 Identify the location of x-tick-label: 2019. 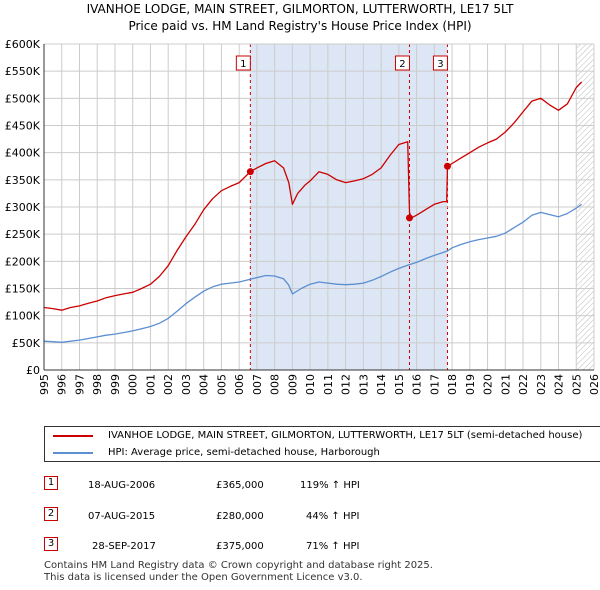
(470, 385).